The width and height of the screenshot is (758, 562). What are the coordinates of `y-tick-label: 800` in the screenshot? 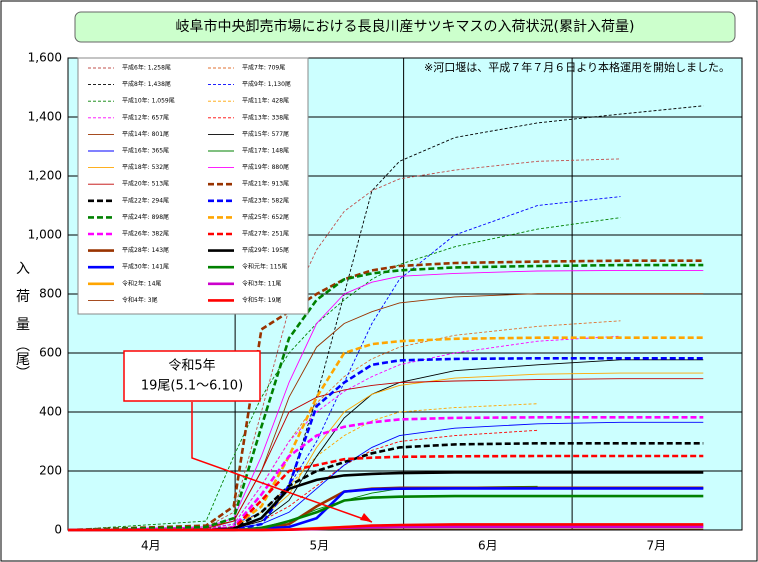 It's located at (50, 294).